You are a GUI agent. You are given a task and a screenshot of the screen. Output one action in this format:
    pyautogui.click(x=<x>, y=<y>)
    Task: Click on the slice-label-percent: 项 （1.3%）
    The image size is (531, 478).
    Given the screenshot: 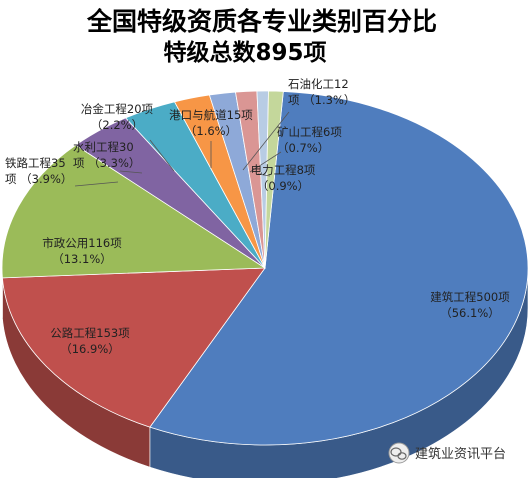 What is the action you would take?
    pyautogui.click(x=321, y=100)
    